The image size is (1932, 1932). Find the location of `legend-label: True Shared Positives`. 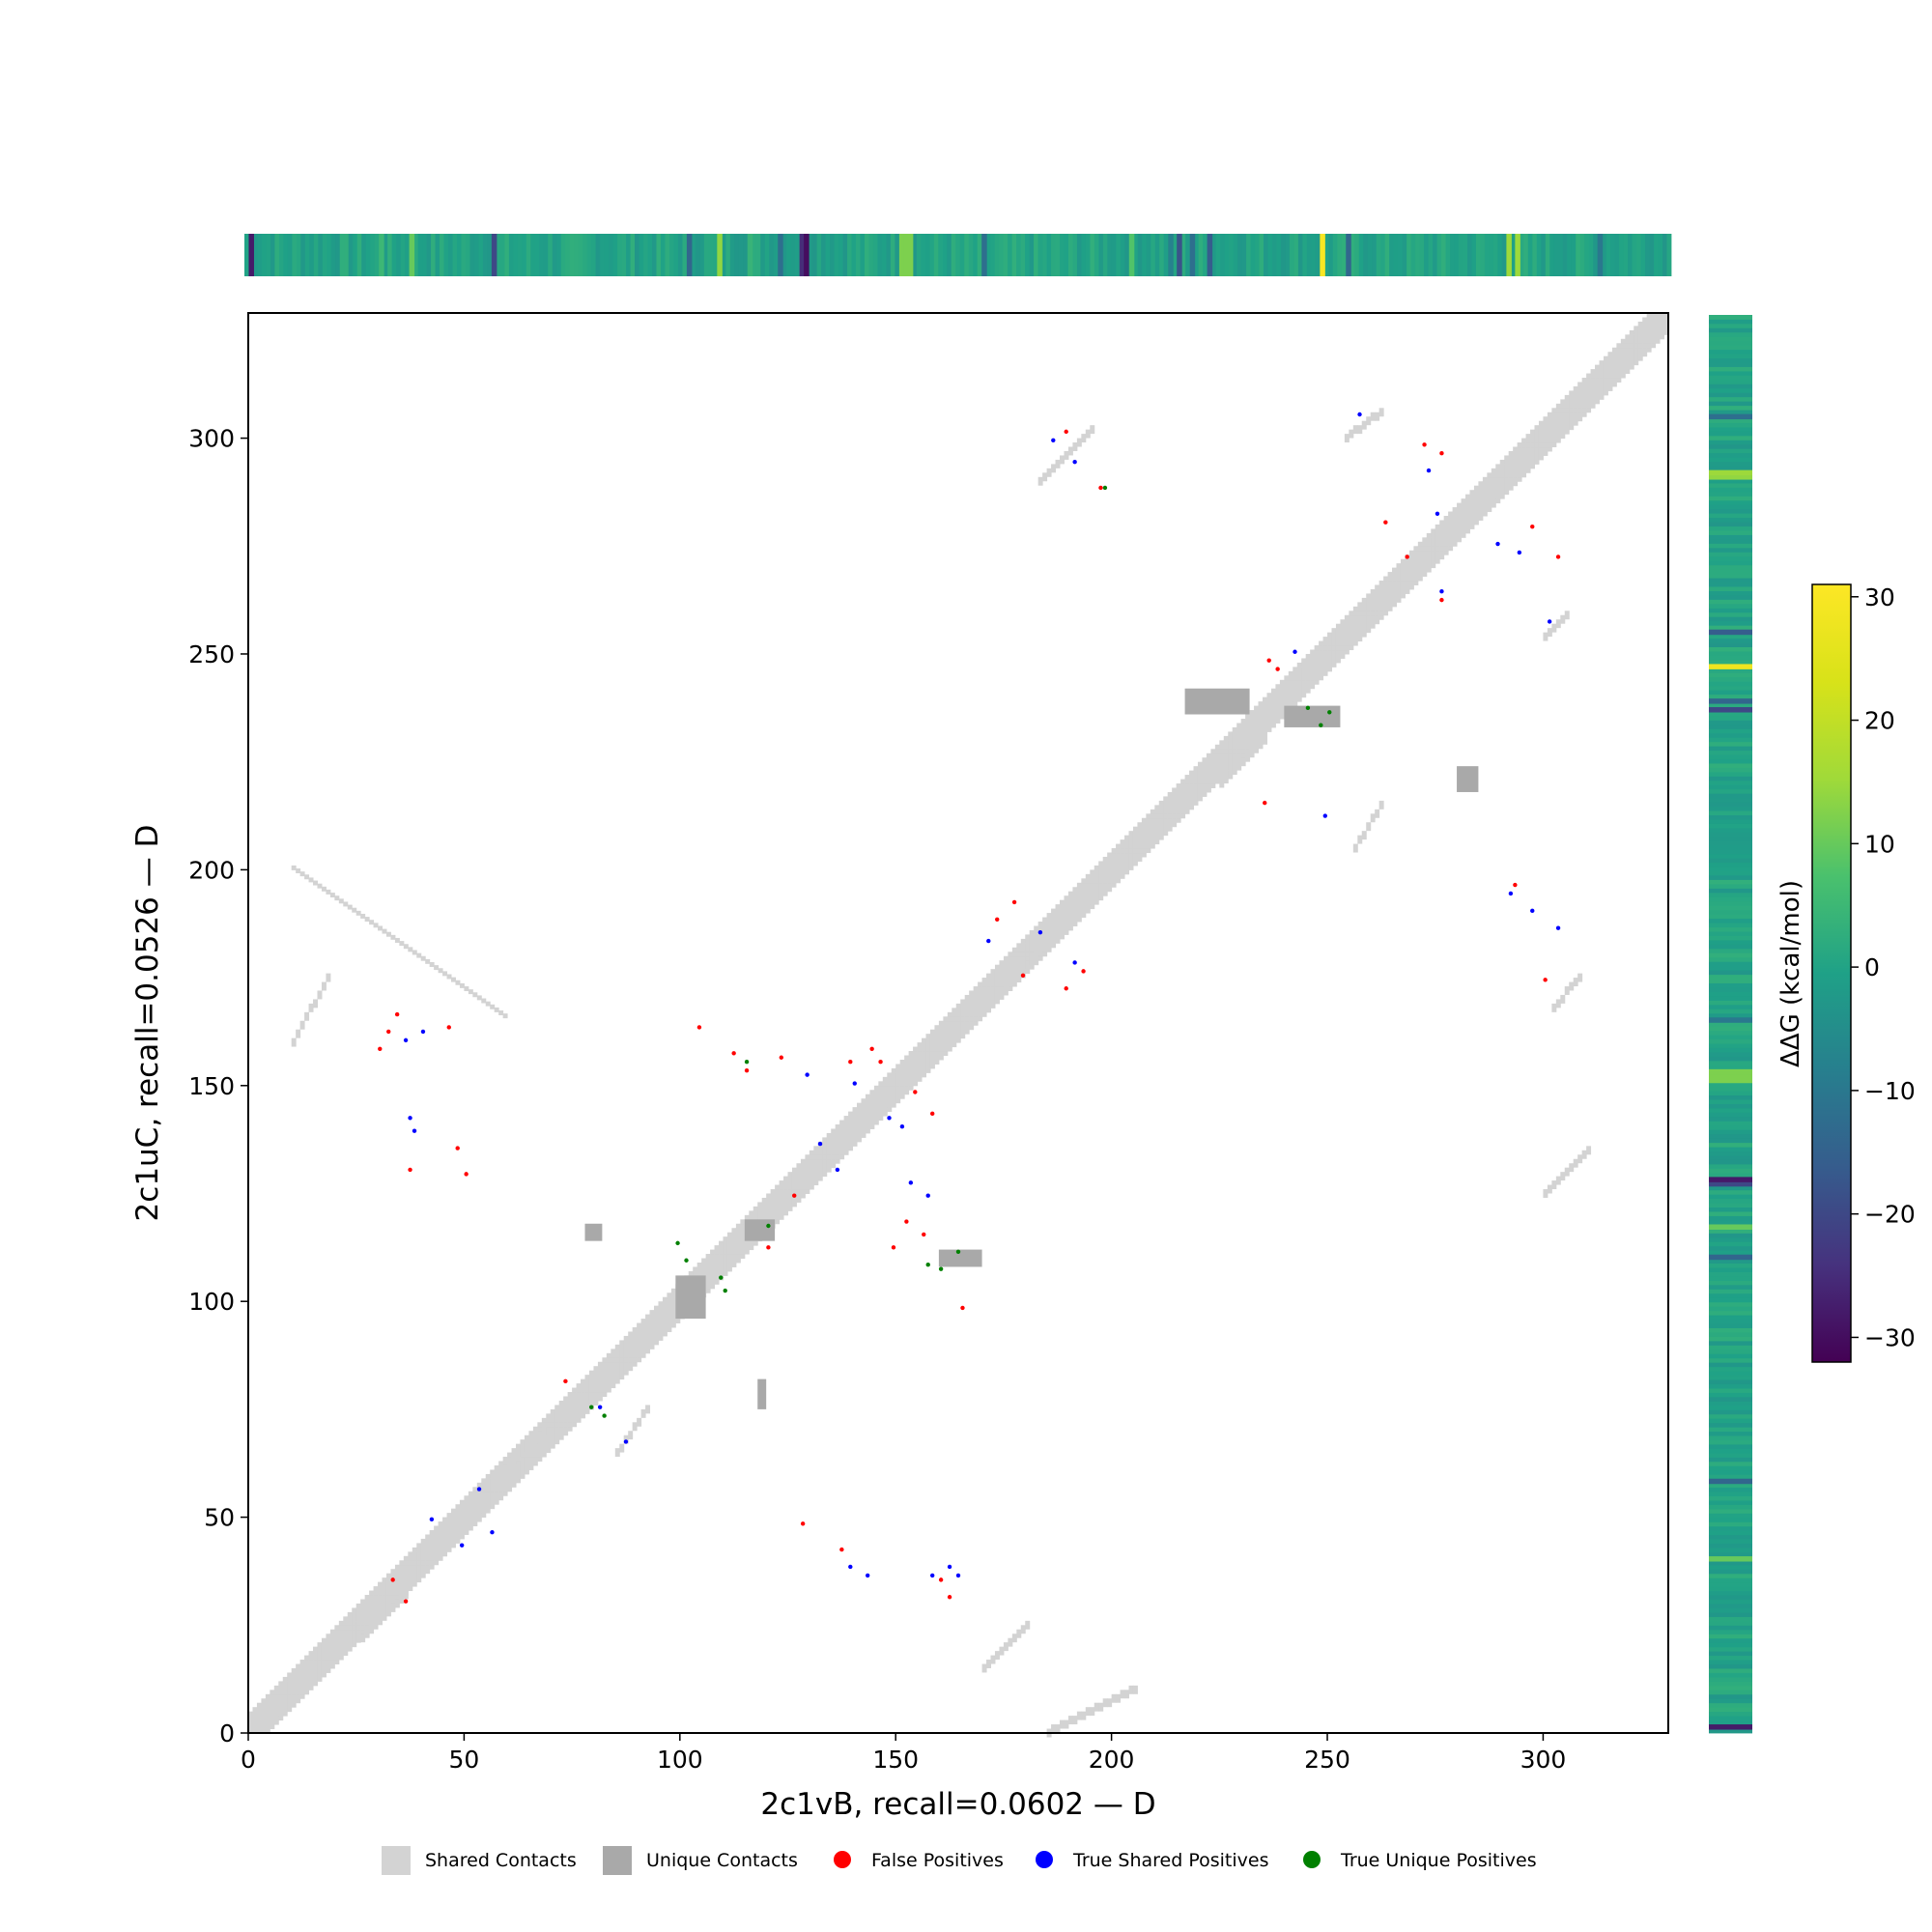

legend-label: True Shared Positives is located at coordinates (1170, 1860).